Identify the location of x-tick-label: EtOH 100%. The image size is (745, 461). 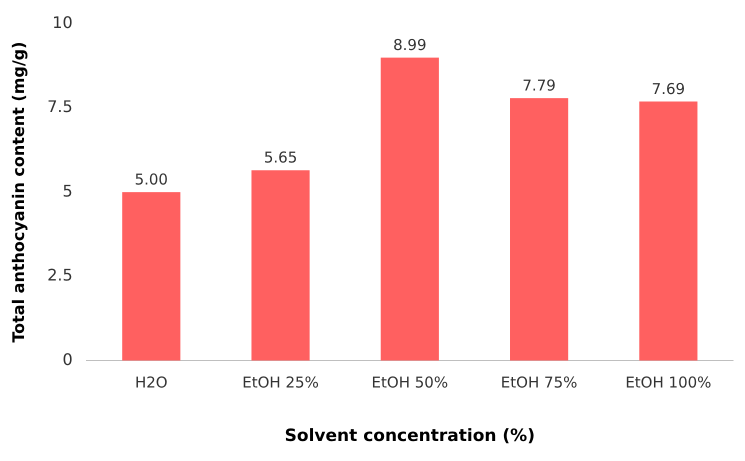
(668, 382).